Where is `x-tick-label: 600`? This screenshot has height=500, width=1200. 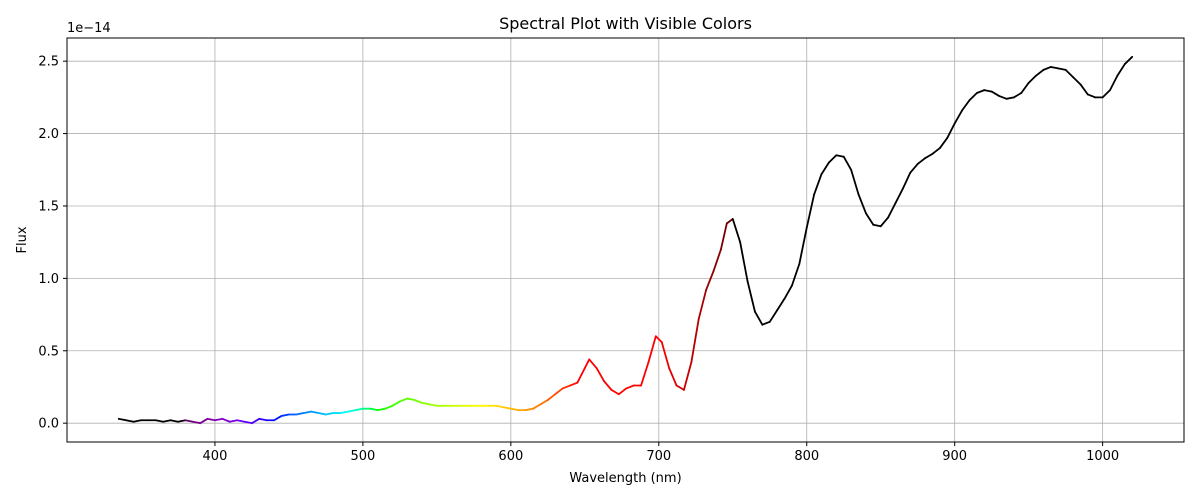
x-tick-label: 600 is located at coordinates (510, 456).